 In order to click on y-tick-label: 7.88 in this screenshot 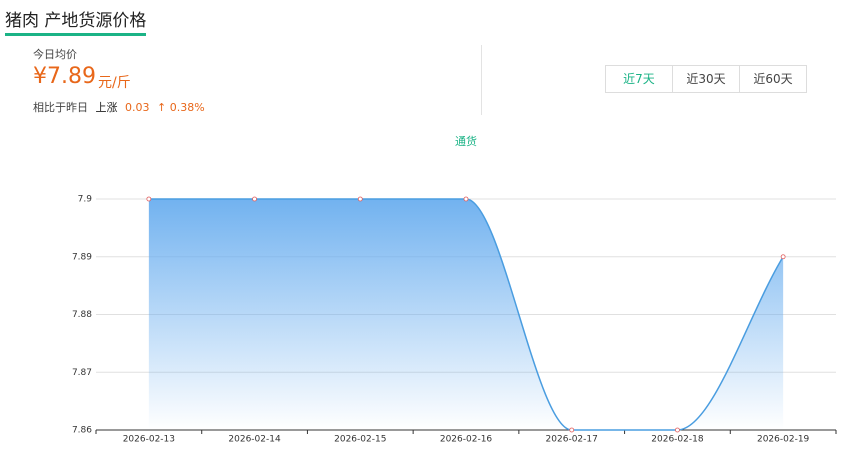, I will do `click(82, 315)`.